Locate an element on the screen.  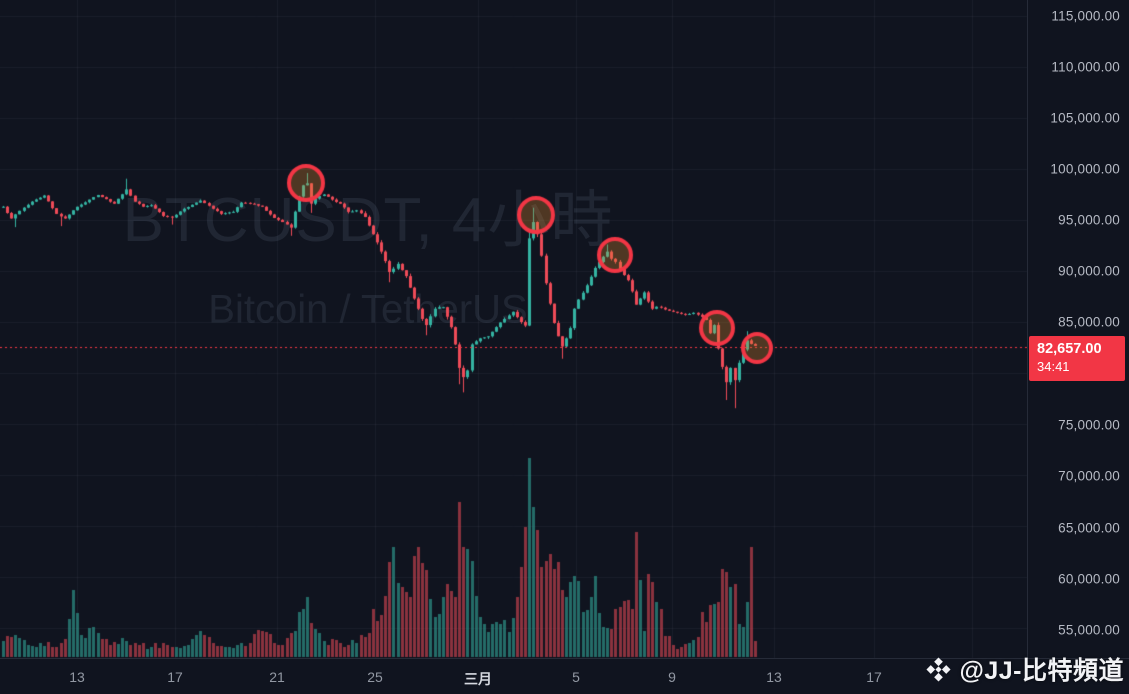
time-axis: 13 17 21 25 三月 5 9 13 17 is located at coordinates (564, 676).